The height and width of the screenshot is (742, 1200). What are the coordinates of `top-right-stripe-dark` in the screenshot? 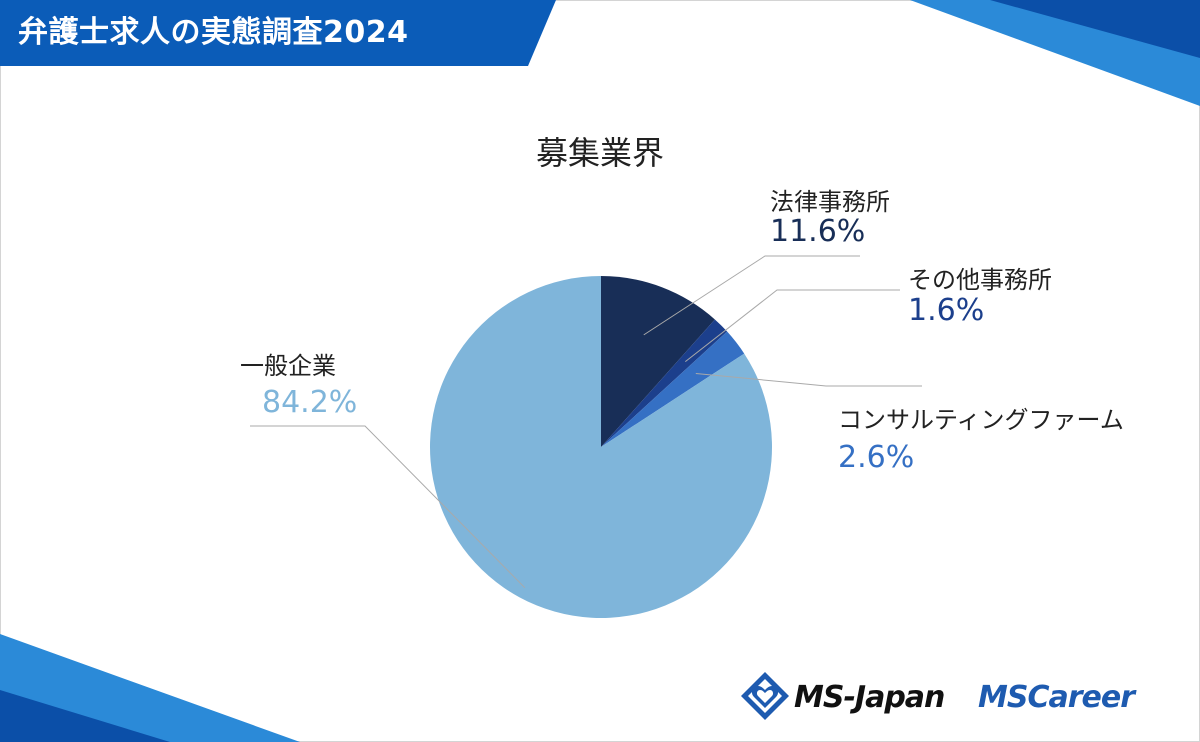 It's located at (1095, 29).